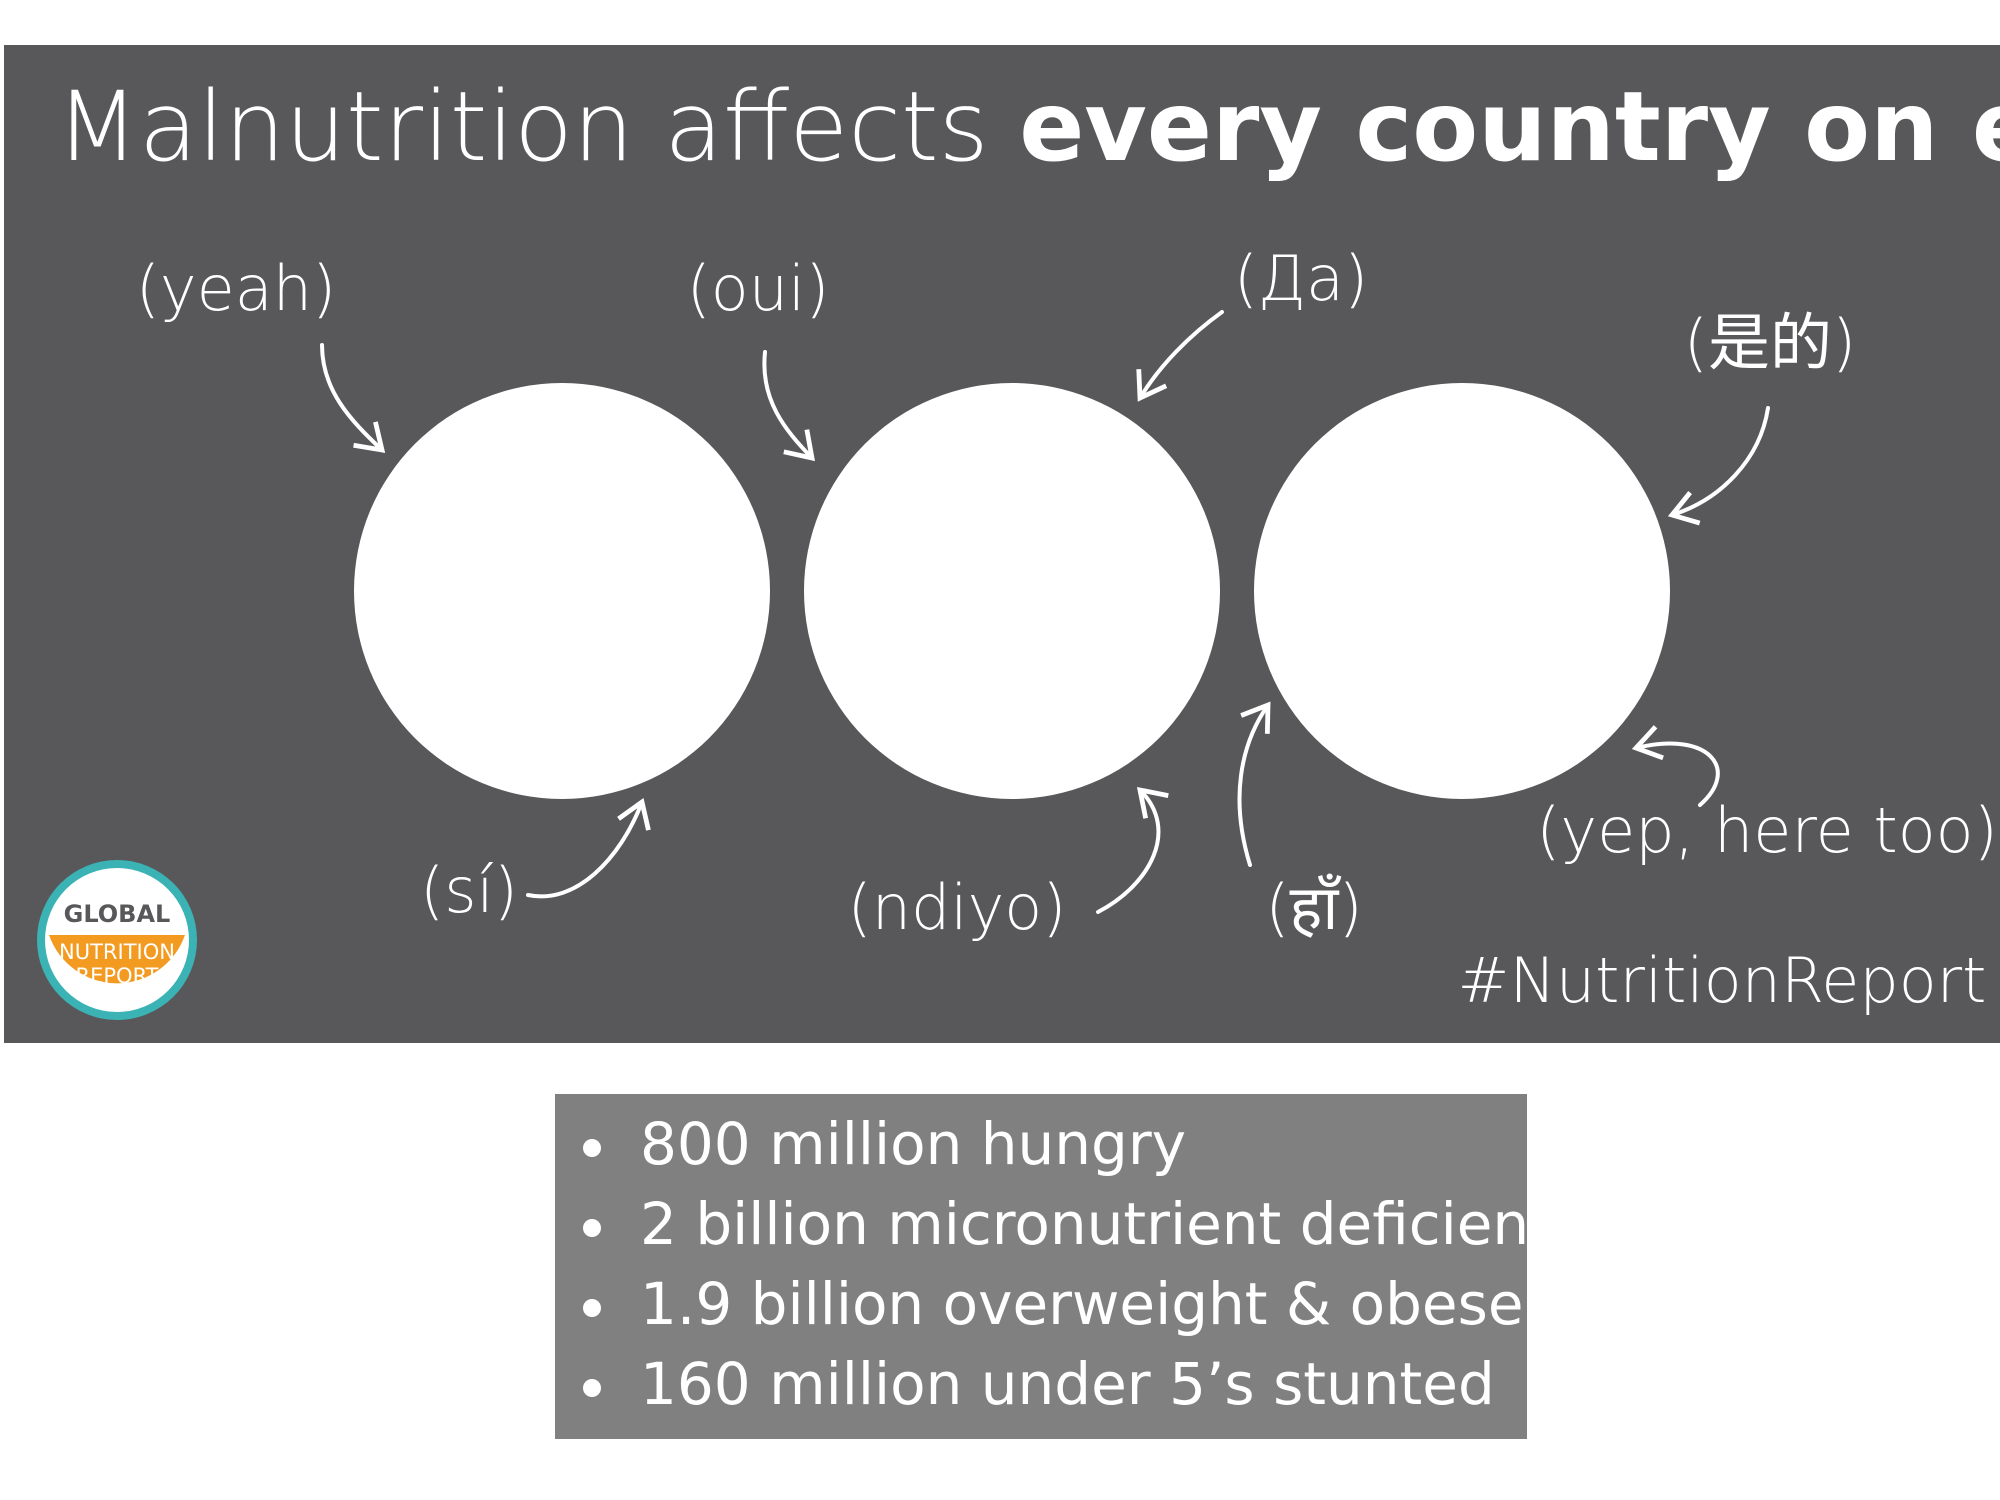 This screenshot has height=1500, width=2000. Describe the element at coordinates (117, 999) in the screenshot. I see `logo-text: 2015` at that location.